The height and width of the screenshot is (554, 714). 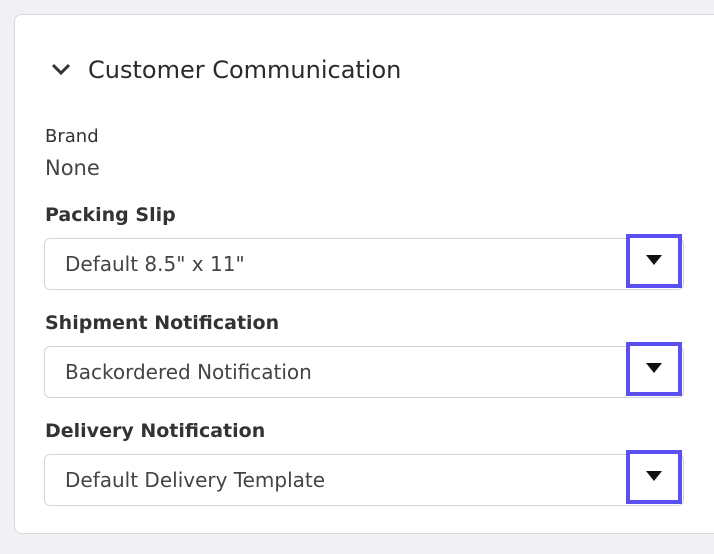 I want to click on select-box: Default 8.5" x 11", so click(x=364, y=264).